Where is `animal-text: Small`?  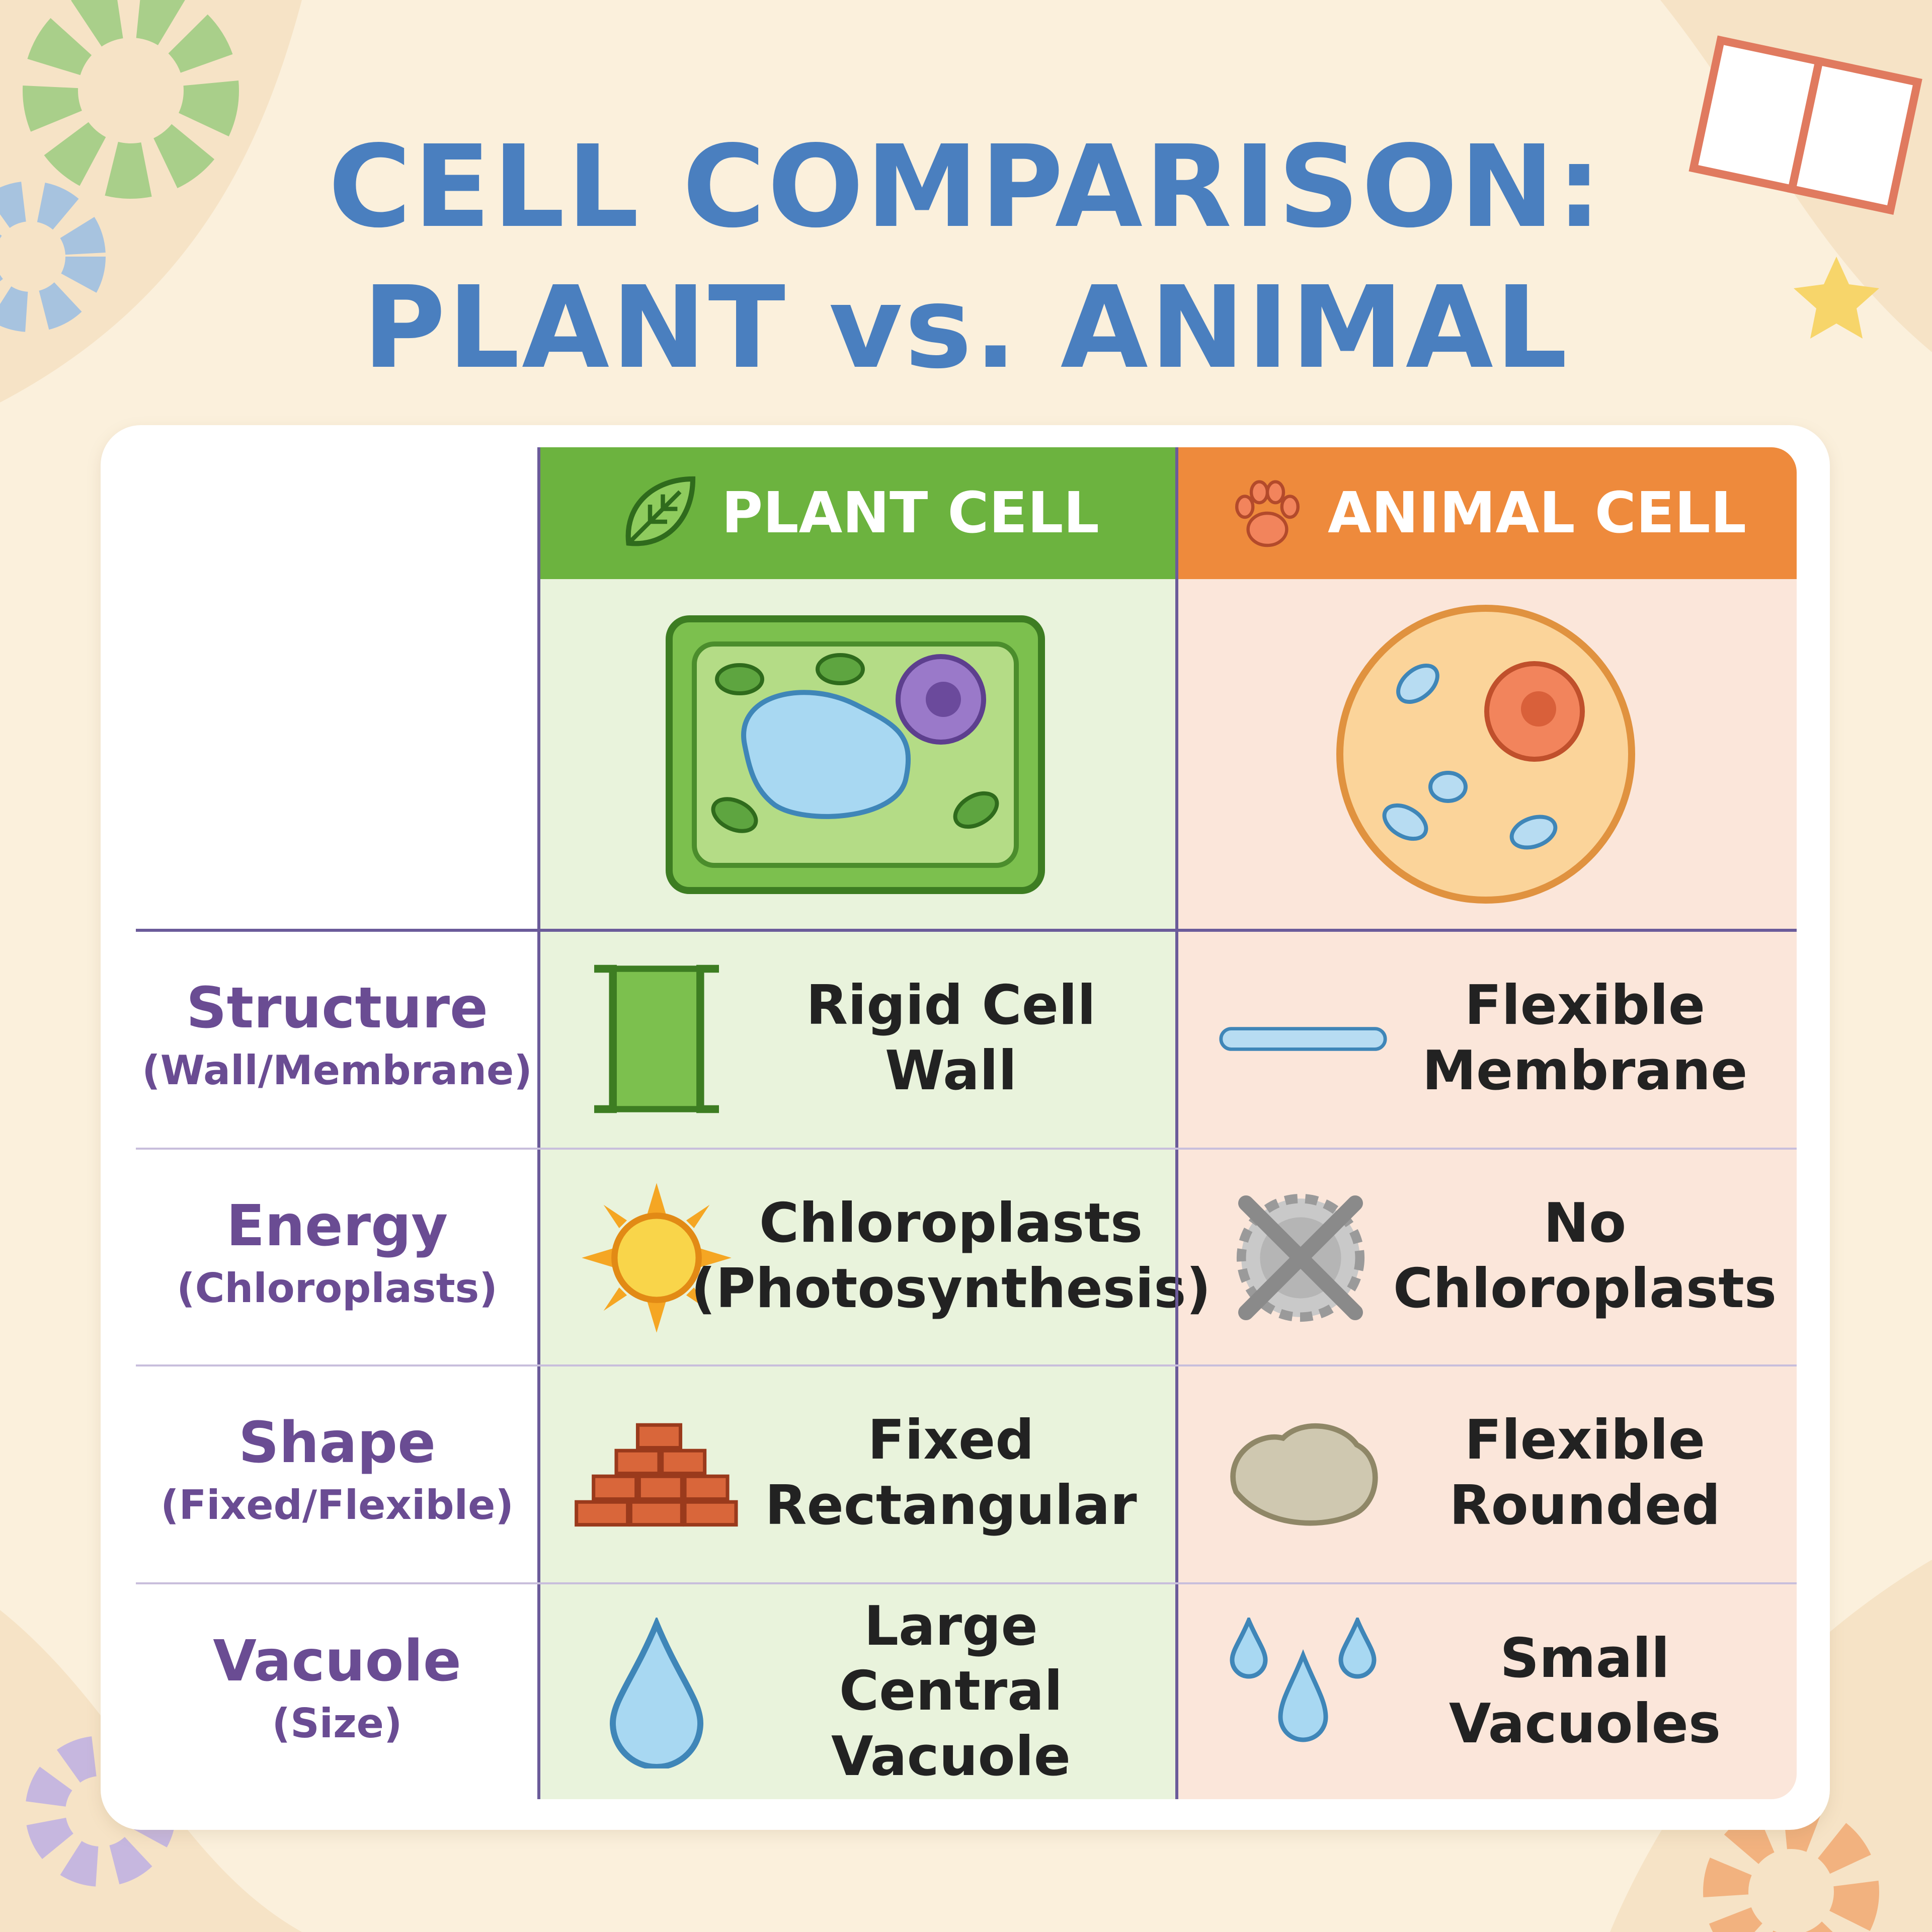 animal-text: Small is located at coordinates (1585, 1659).